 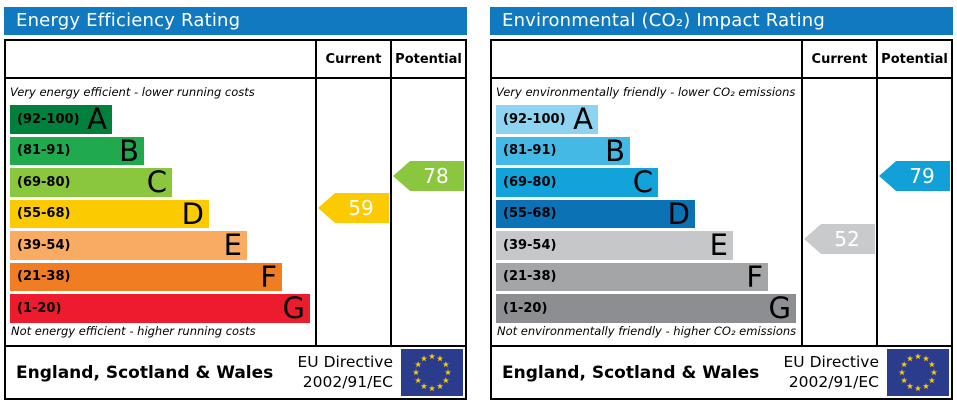 What do you see at coordinates (721, 21) in the screenshot?
I see `panel-title: Environmental (CO₂) Impact Rating` at bounding box center [721, 21].